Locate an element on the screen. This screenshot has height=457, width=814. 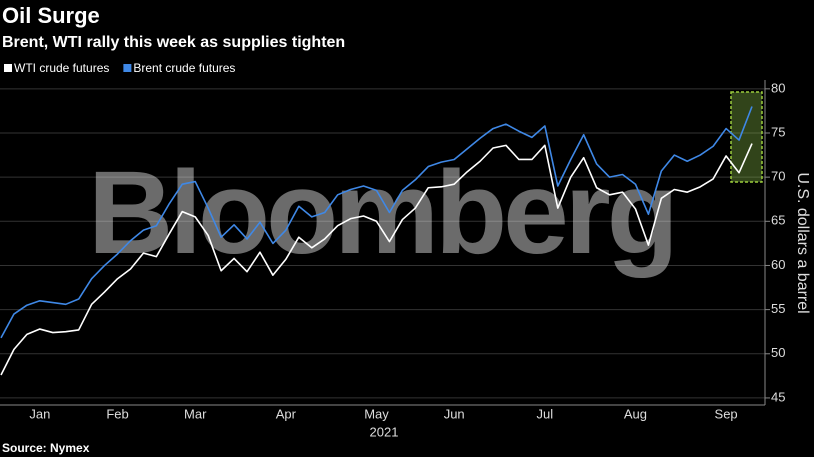
x-tick-label: Feb is located at coordinates (117, 413).